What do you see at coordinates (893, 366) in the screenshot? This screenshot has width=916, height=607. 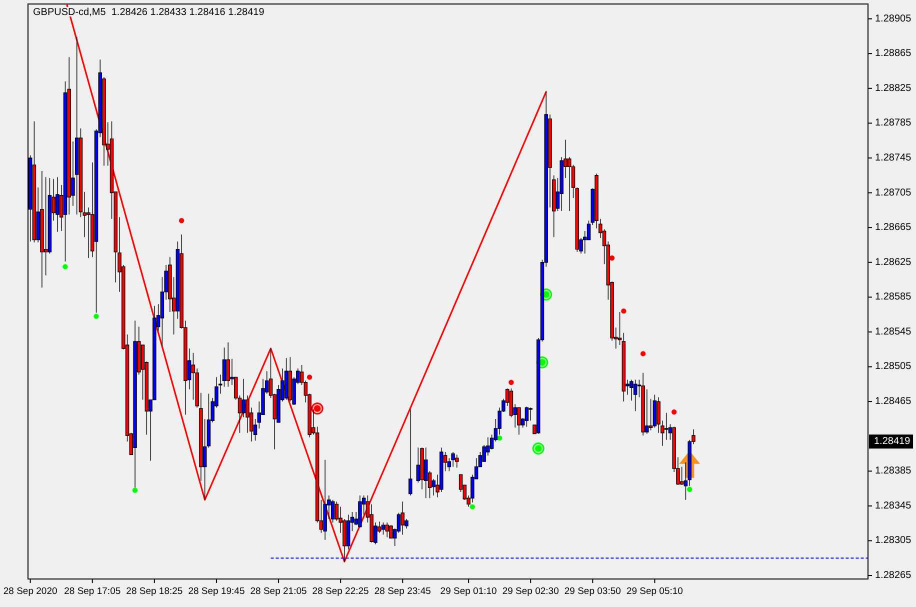 I see `y-tick-label: 1.28505` at bounding box center [893, 366].